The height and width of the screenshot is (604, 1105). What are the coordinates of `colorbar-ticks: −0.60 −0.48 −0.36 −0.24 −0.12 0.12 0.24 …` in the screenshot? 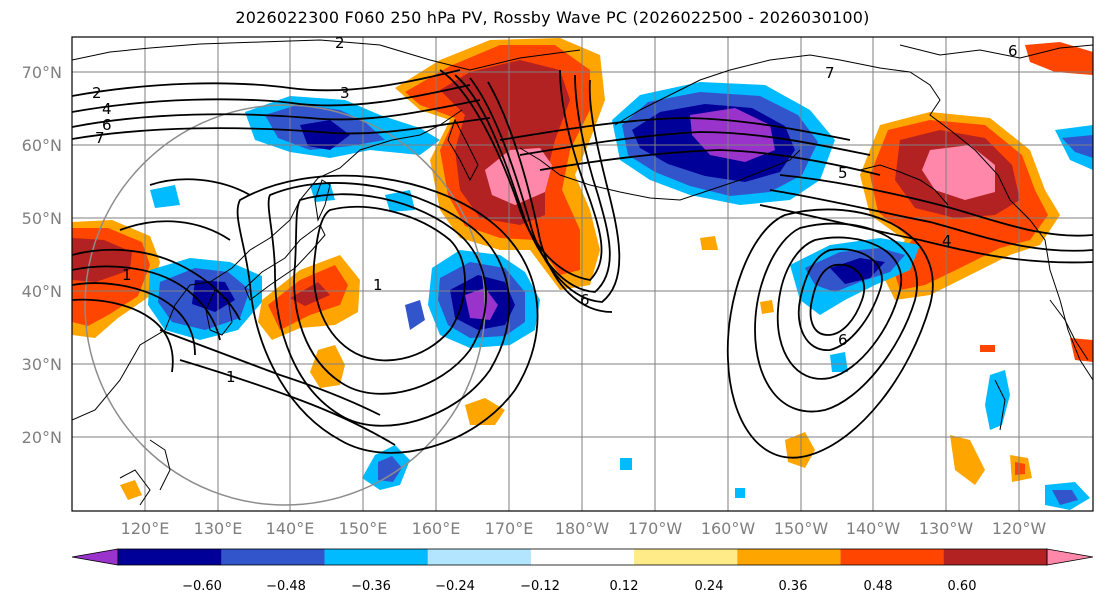 It's located at (579, 586).